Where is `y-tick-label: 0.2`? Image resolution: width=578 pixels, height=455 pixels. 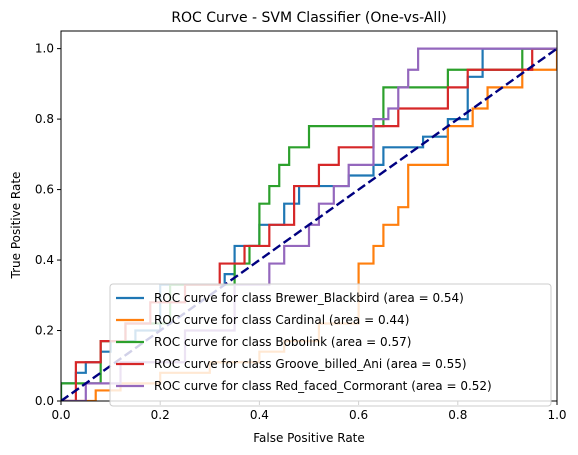
y-tick-label: 0.2 is located at coordinates (44, 331).